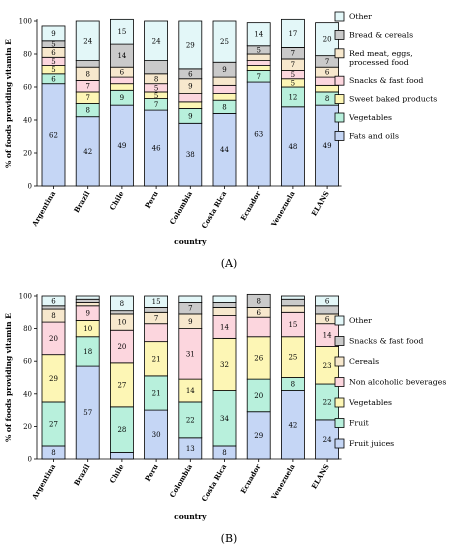 The image size is (458, 550). I want to click on bar-value-label: 26, so click(258, 358).